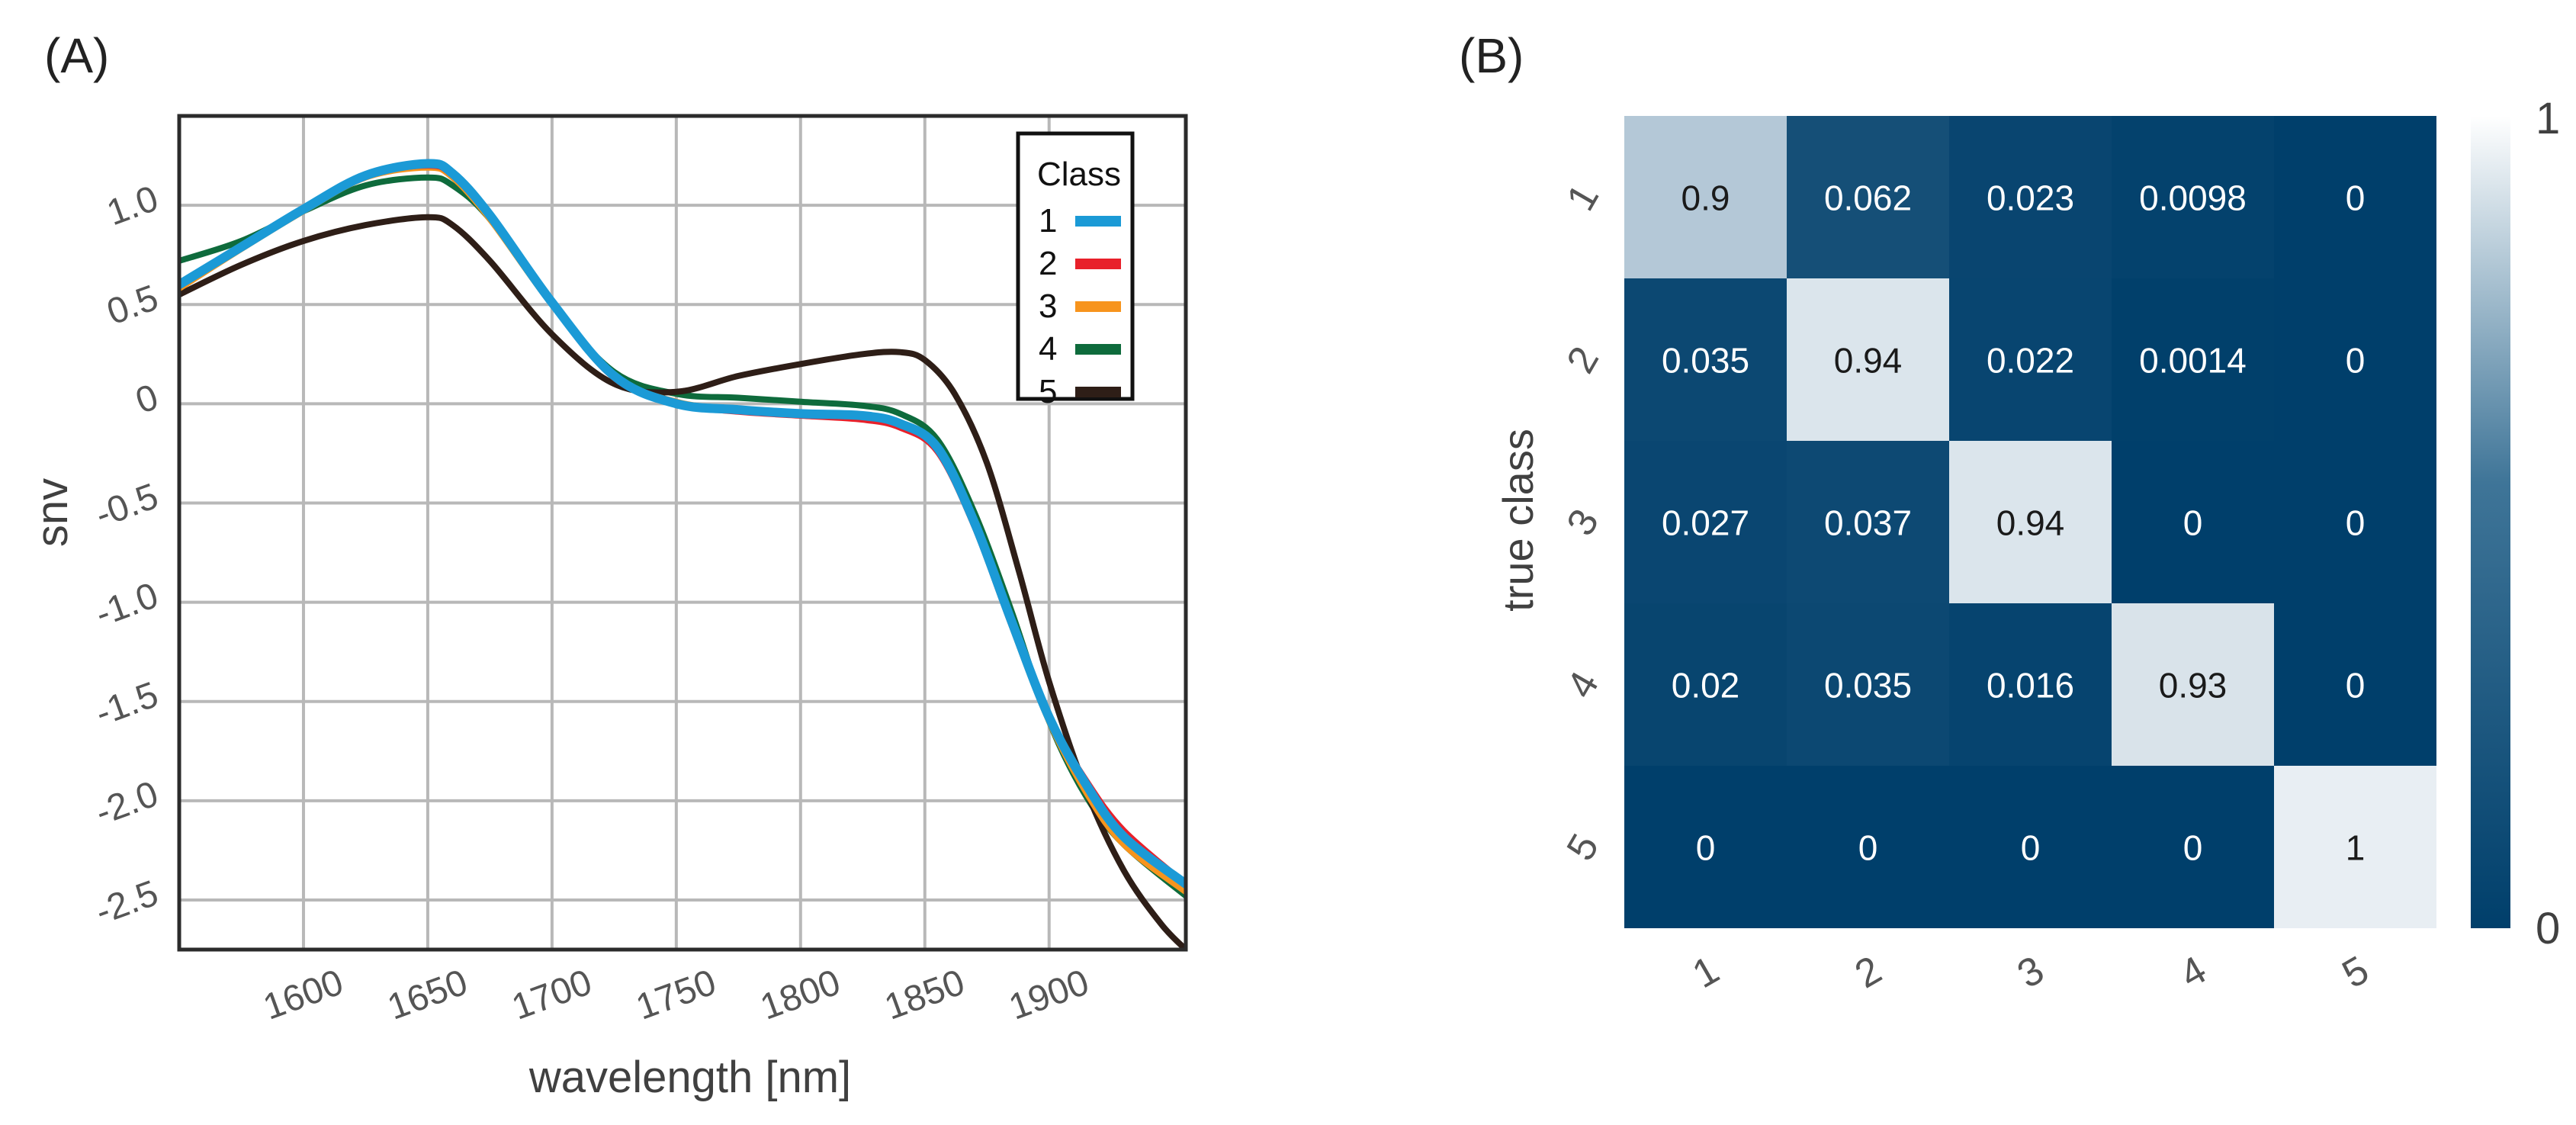 The height and width of the screenshot is (1125, 2576). Describe the element at coordinates (76, 55) in the screenshot. I see `panel-a-label: (A)` at that location.